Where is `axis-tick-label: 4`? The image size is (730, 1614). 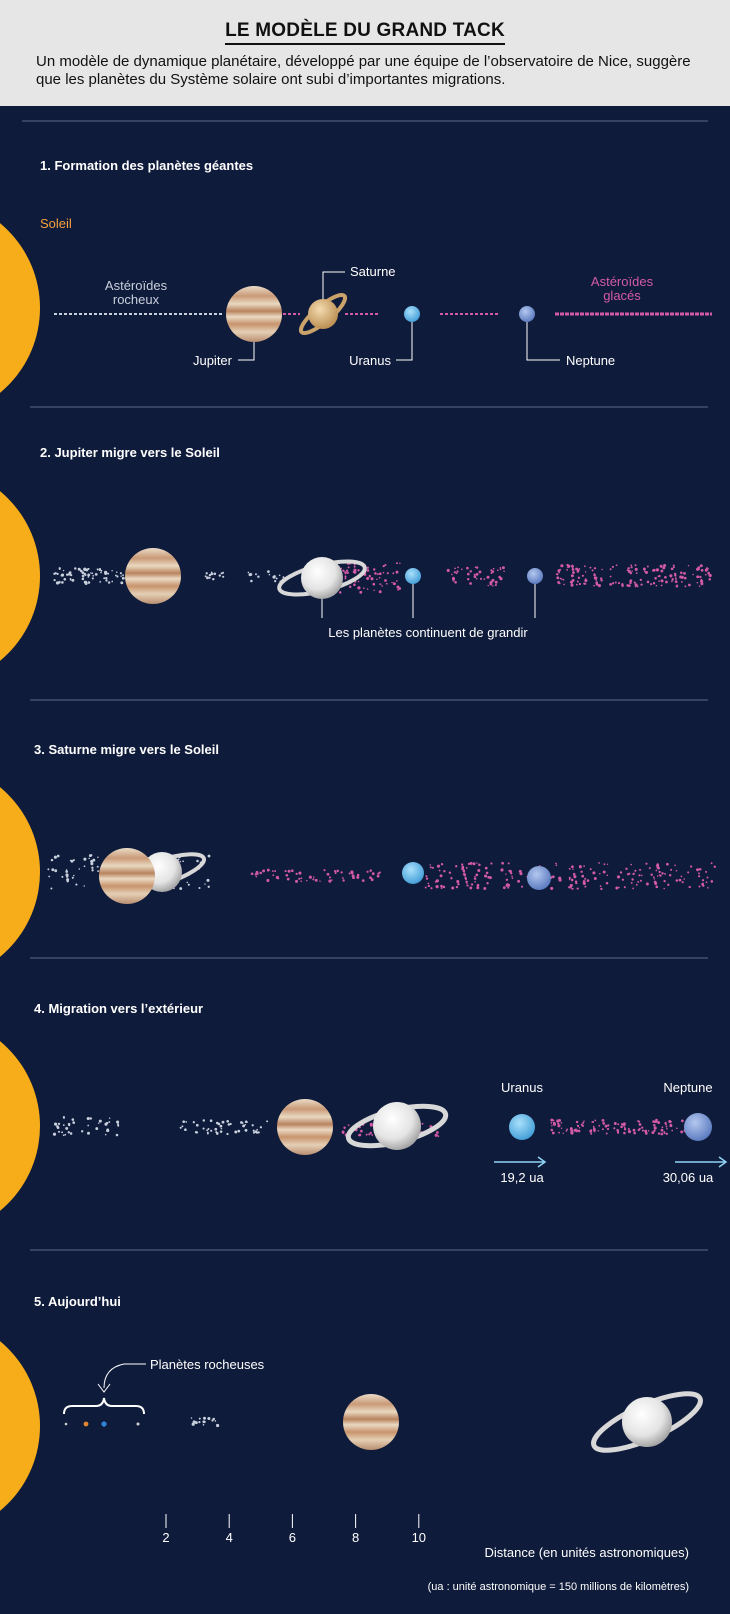
axis-tick-label: 4 is located at coordinates (229, 1537).